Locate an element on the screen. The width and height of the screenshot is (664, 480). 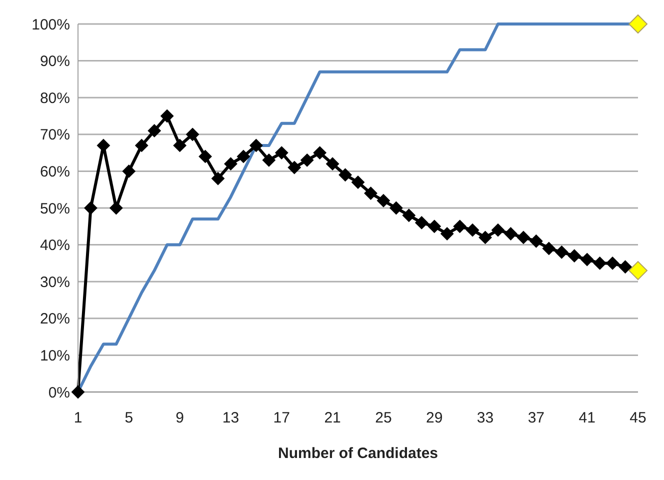
x-tick-label: 37 is located at coordinates (536, 418).